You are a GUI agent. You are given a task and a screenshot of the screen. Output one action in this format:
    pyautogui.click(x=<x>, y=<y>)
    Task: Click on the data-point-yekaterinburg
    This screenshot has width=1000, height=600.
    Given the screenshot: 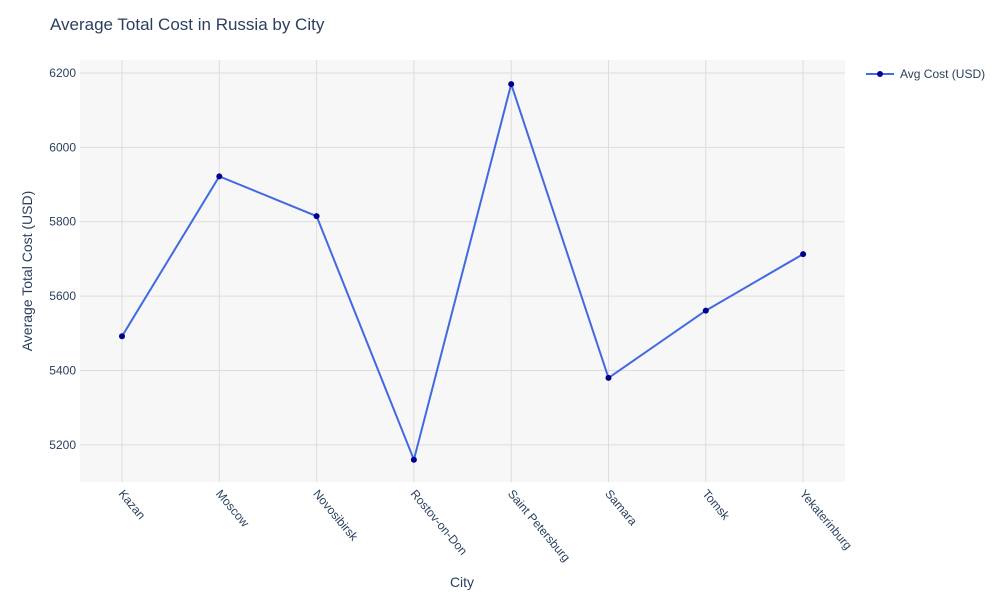 What is the action you would take?
    pyautogui.click(x=803, y=254)
    